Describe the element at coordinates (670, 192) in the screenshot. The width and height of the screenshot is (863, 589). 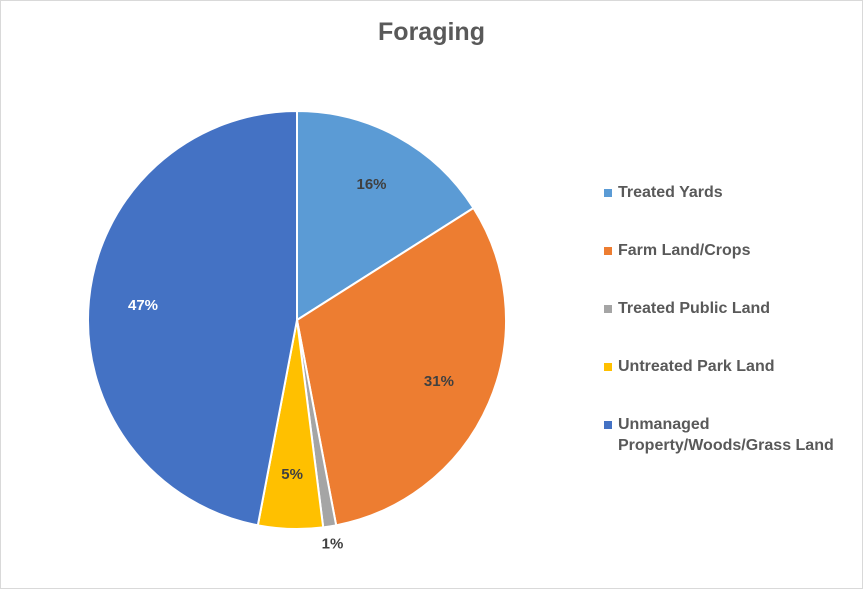
I see `legend-label: Treated Yards` at that location.